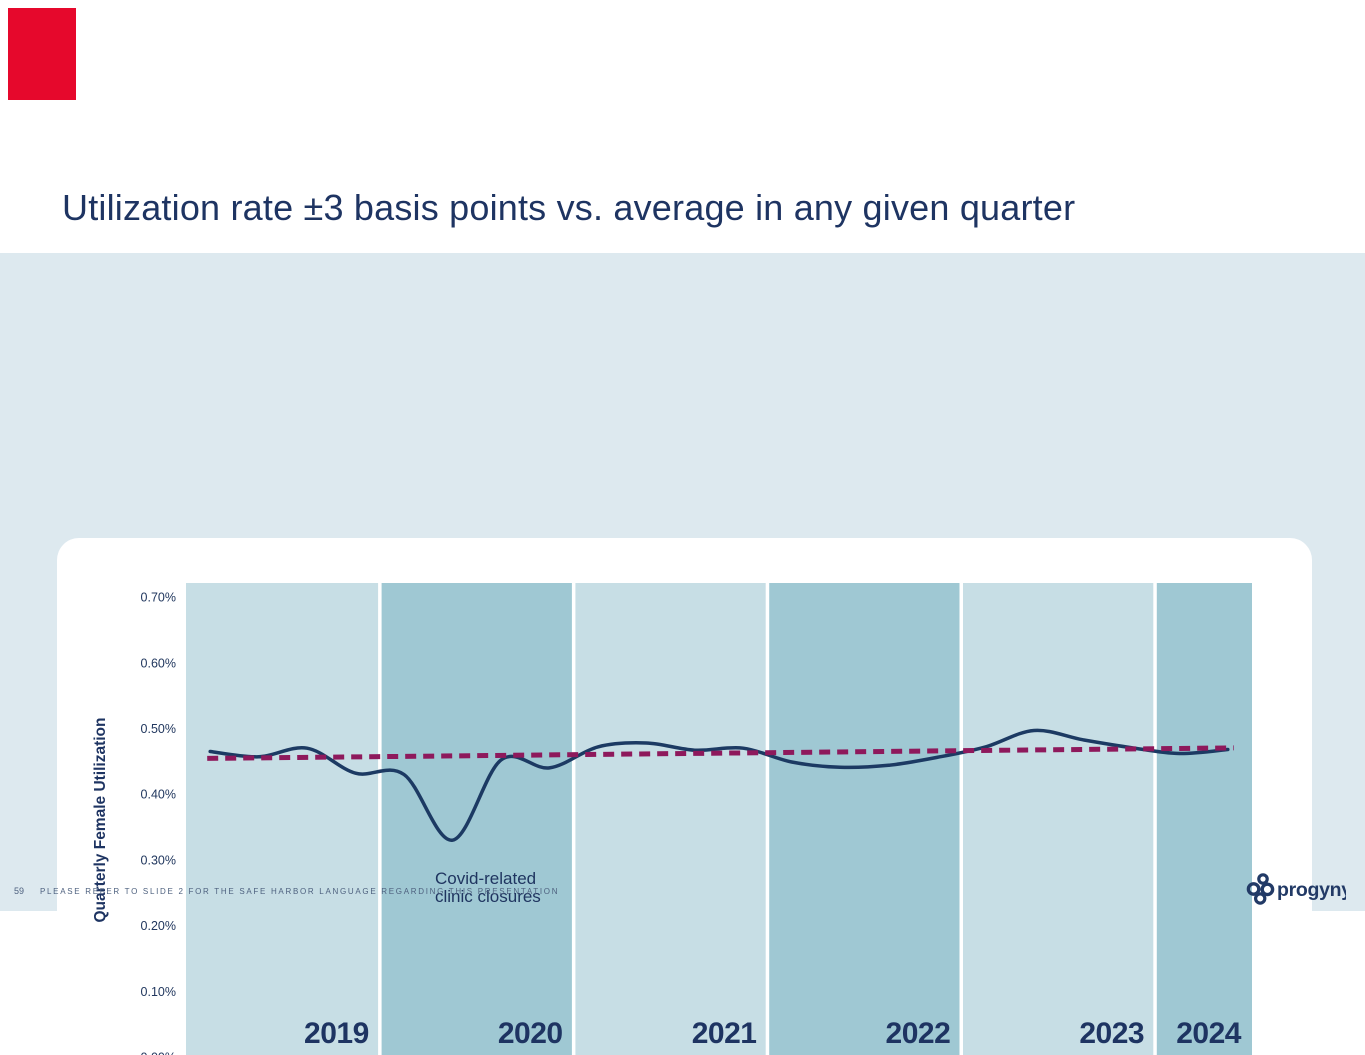 The height and width of the screenshot is (1055, 1365). I want to click on year-band-2019, so click(283, 819).